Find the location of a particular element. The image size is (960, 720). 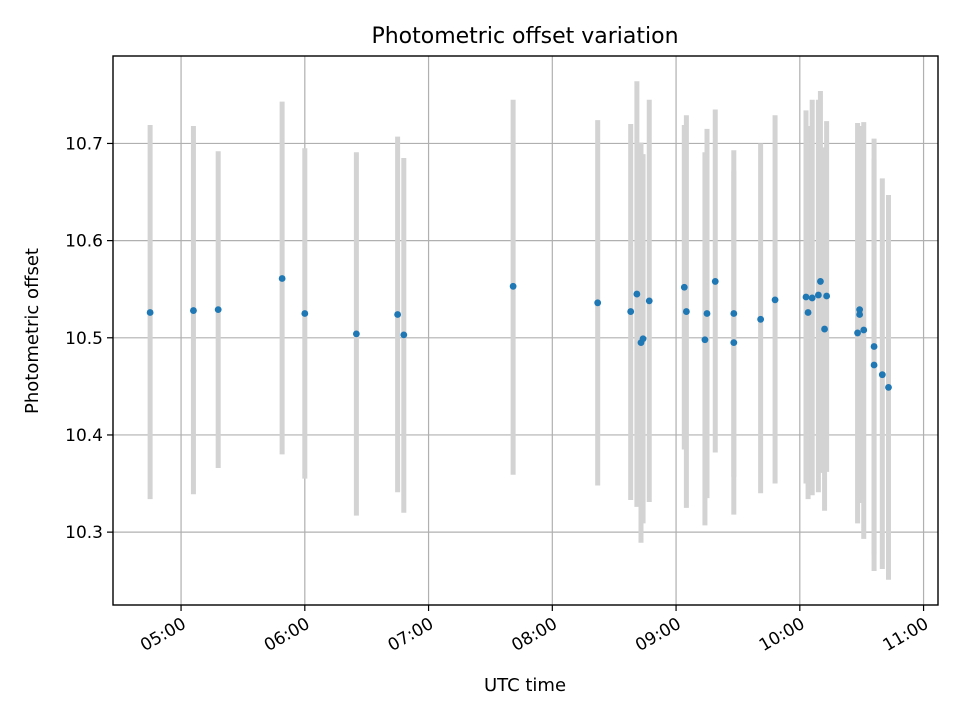

y-tick-label: 10.3 is located at coordinates (84, 533).